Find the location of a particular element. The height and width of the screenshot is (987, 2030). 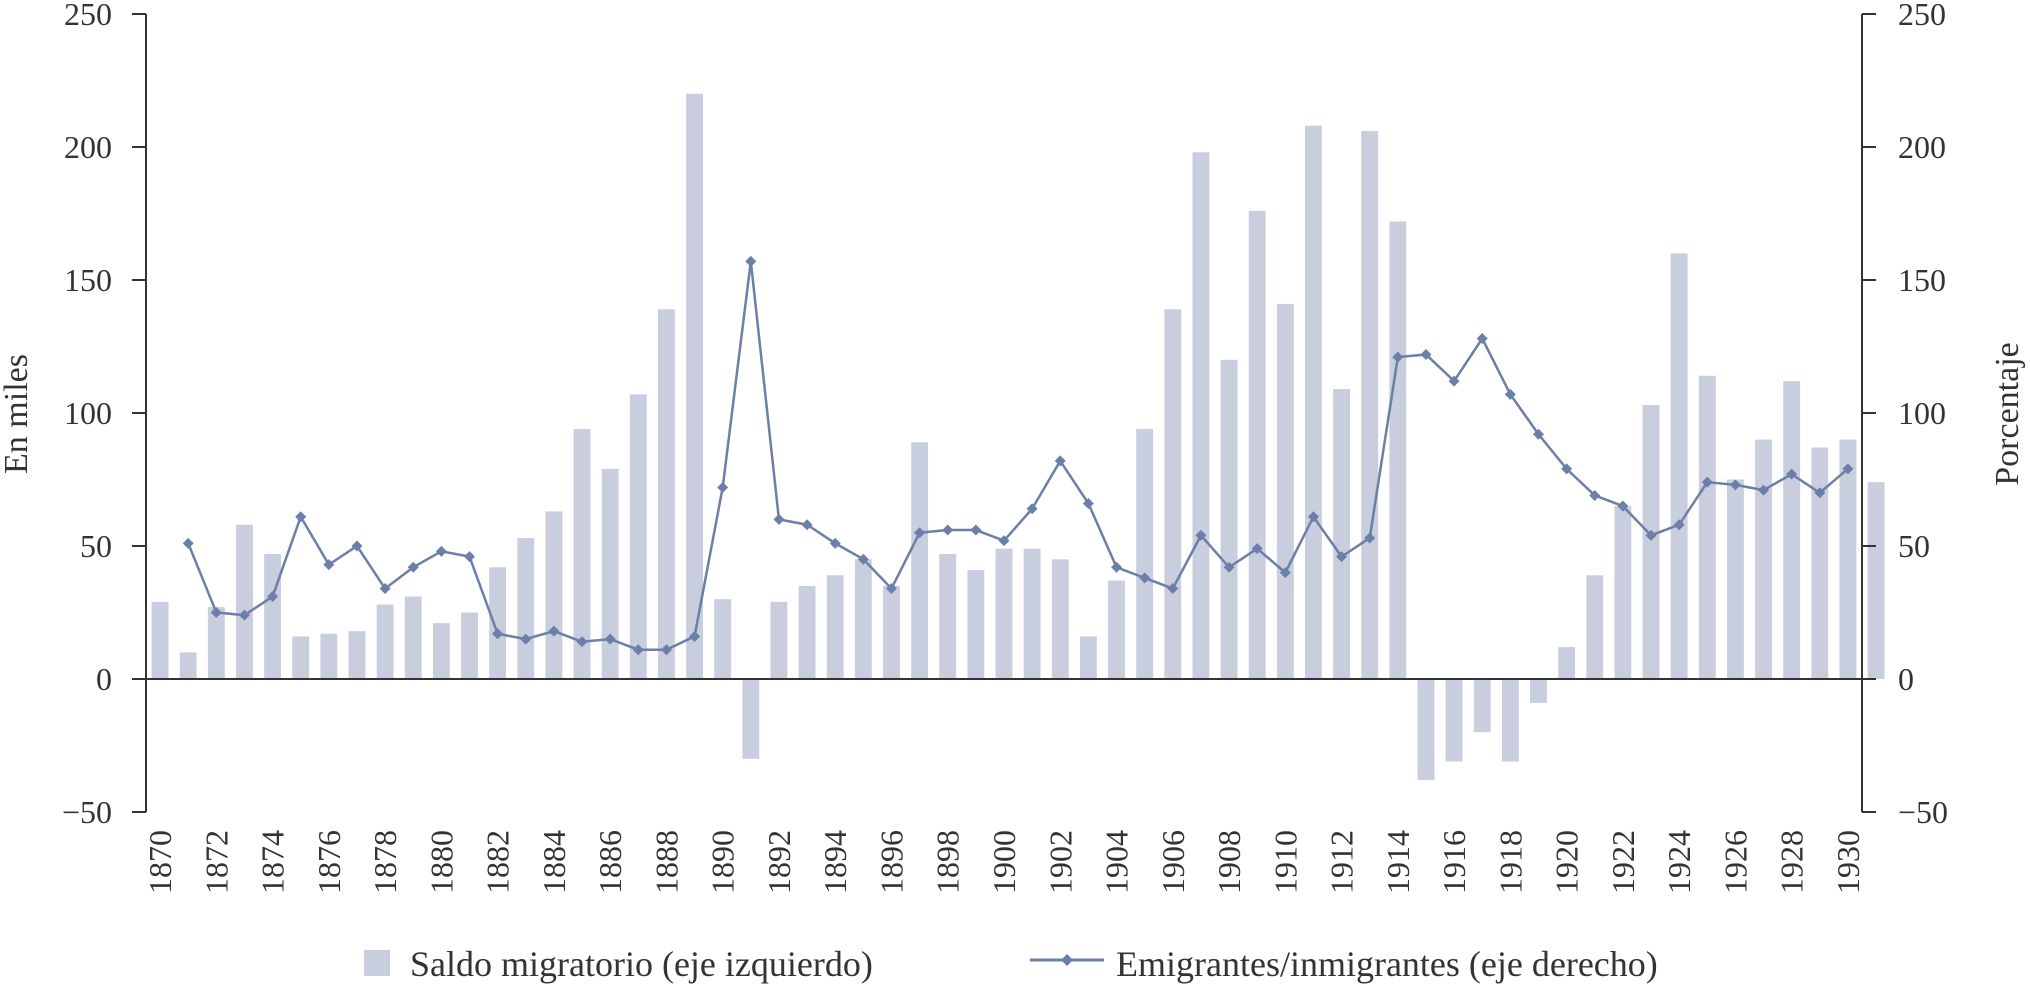

point-1912 is located at coordinates (1342, 557).